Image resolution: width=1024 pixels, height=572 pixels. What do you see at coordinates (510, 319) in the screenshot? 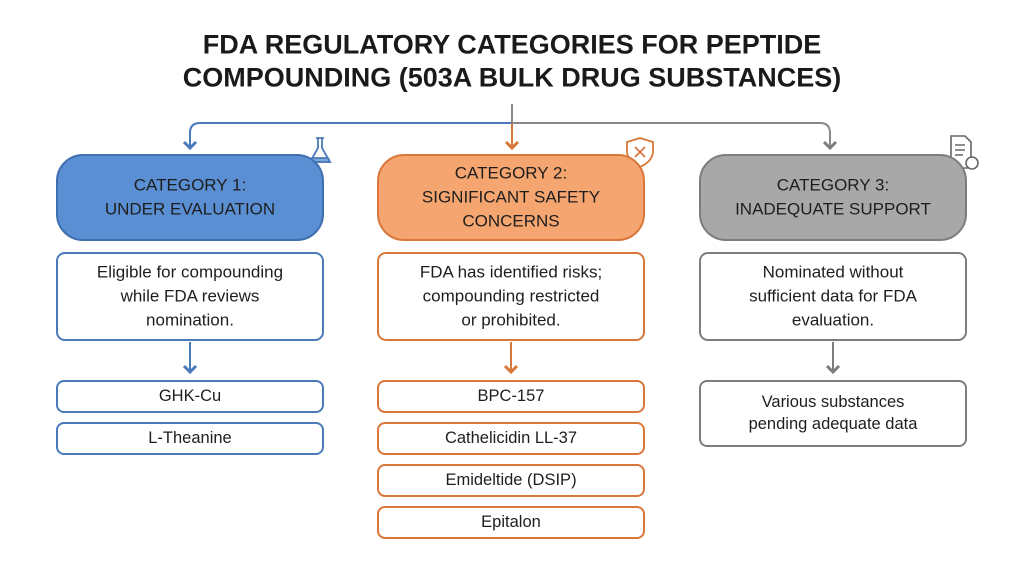
I see `description-text: or prohibited.` at bounding box center [510, 319].